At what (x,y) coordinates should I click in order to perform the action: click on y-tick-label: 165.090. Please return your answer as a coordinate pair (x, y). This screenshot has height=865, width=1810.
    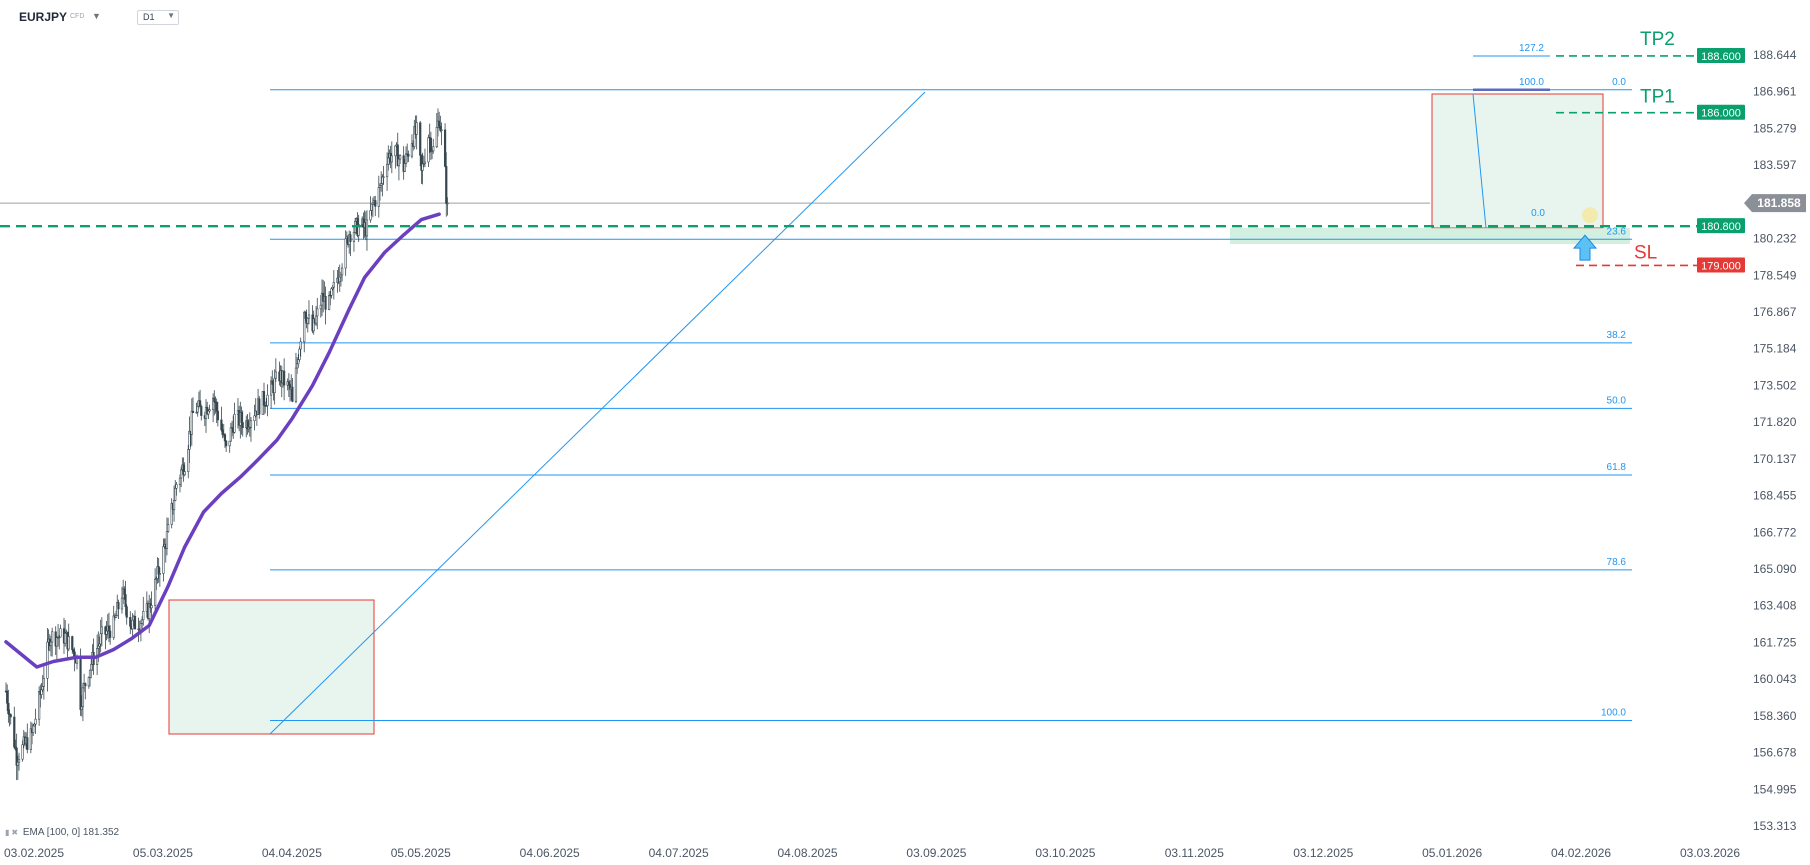
    Looking at the image, I should click on (1775, 569).